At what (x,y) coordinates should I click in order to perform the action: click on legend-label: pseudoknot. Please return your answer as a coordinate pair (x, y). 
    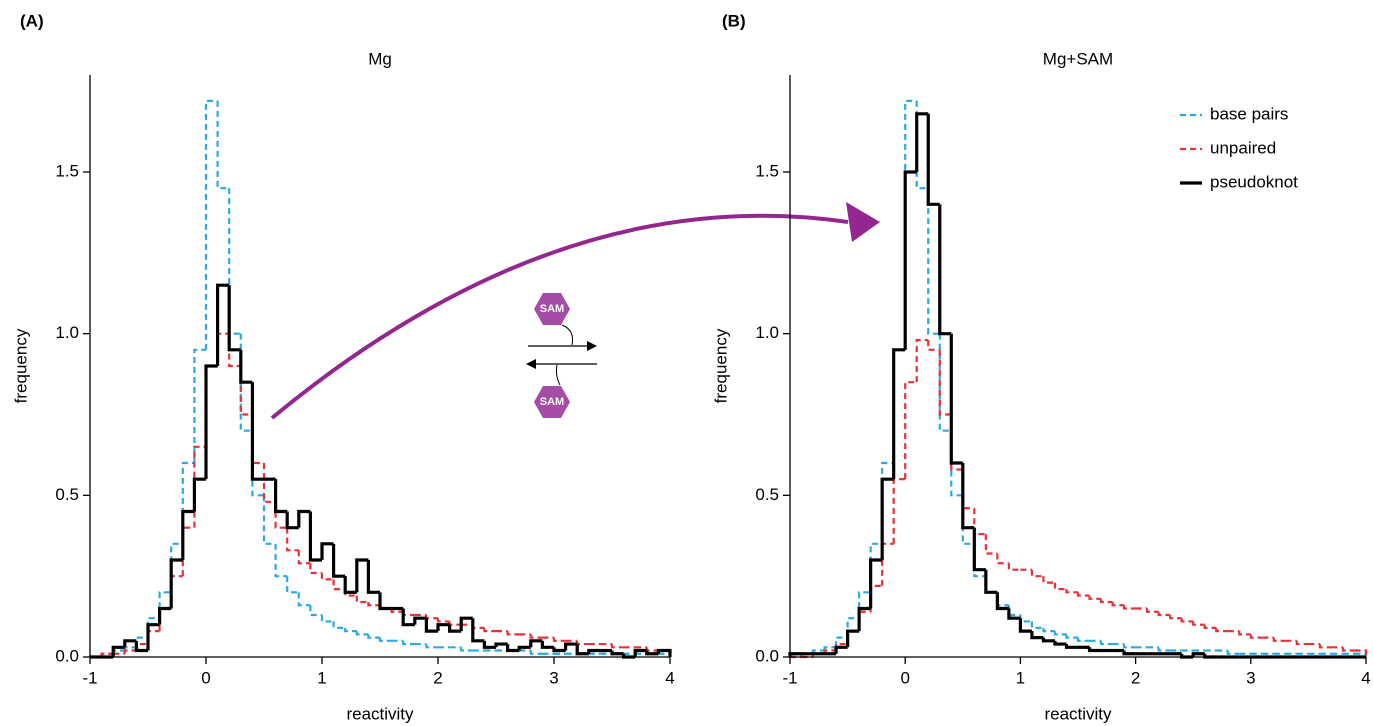
    Looking at the image, I should click on (1254, 181).